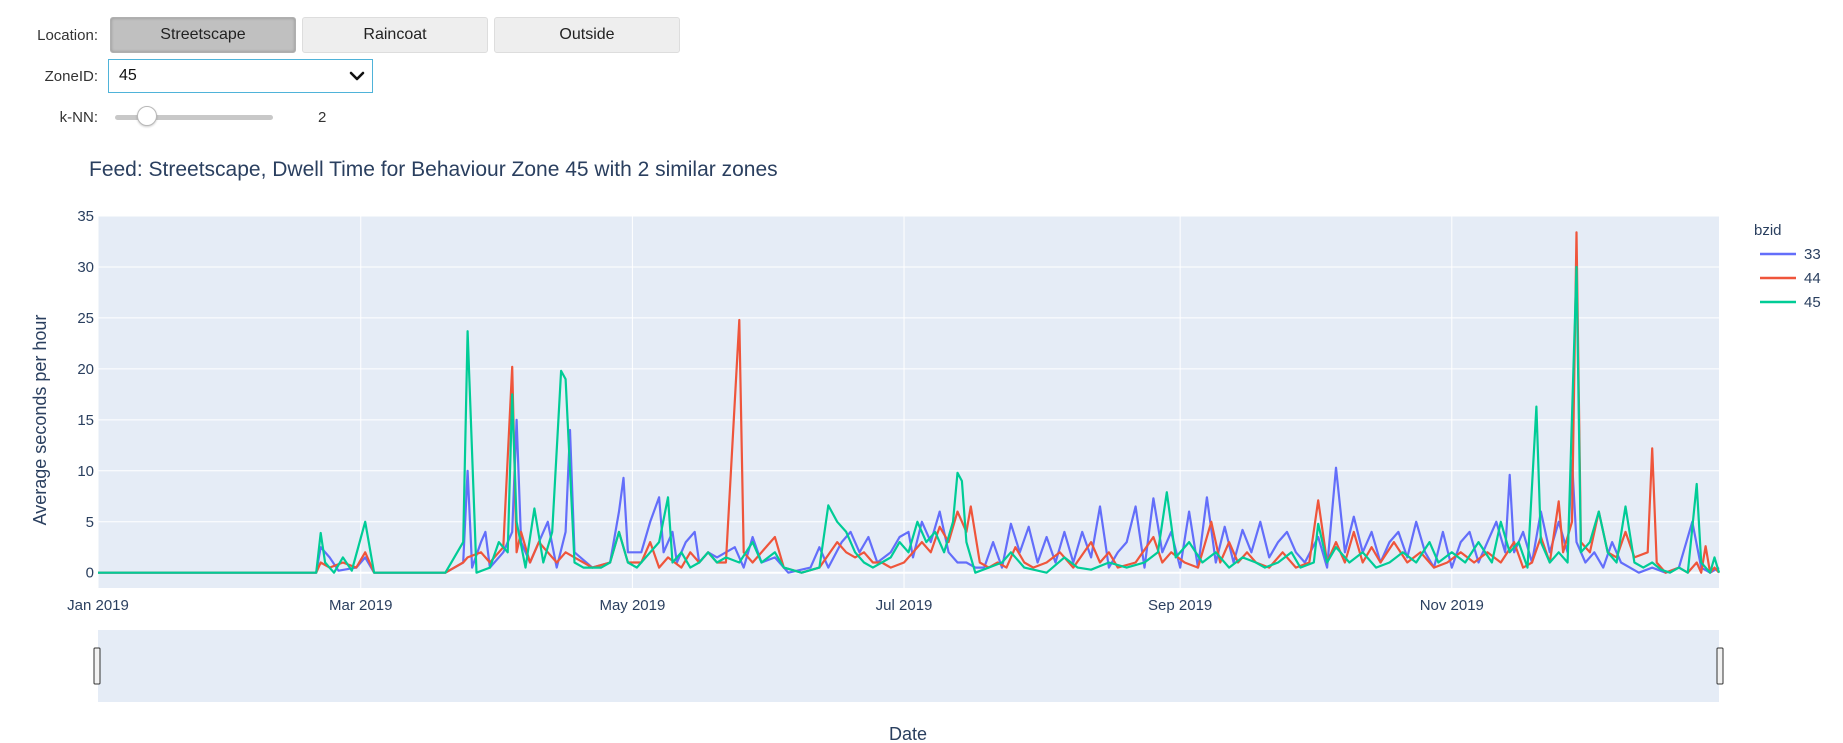  I want to click on legend-item-33: 33, so click(1790, 254).